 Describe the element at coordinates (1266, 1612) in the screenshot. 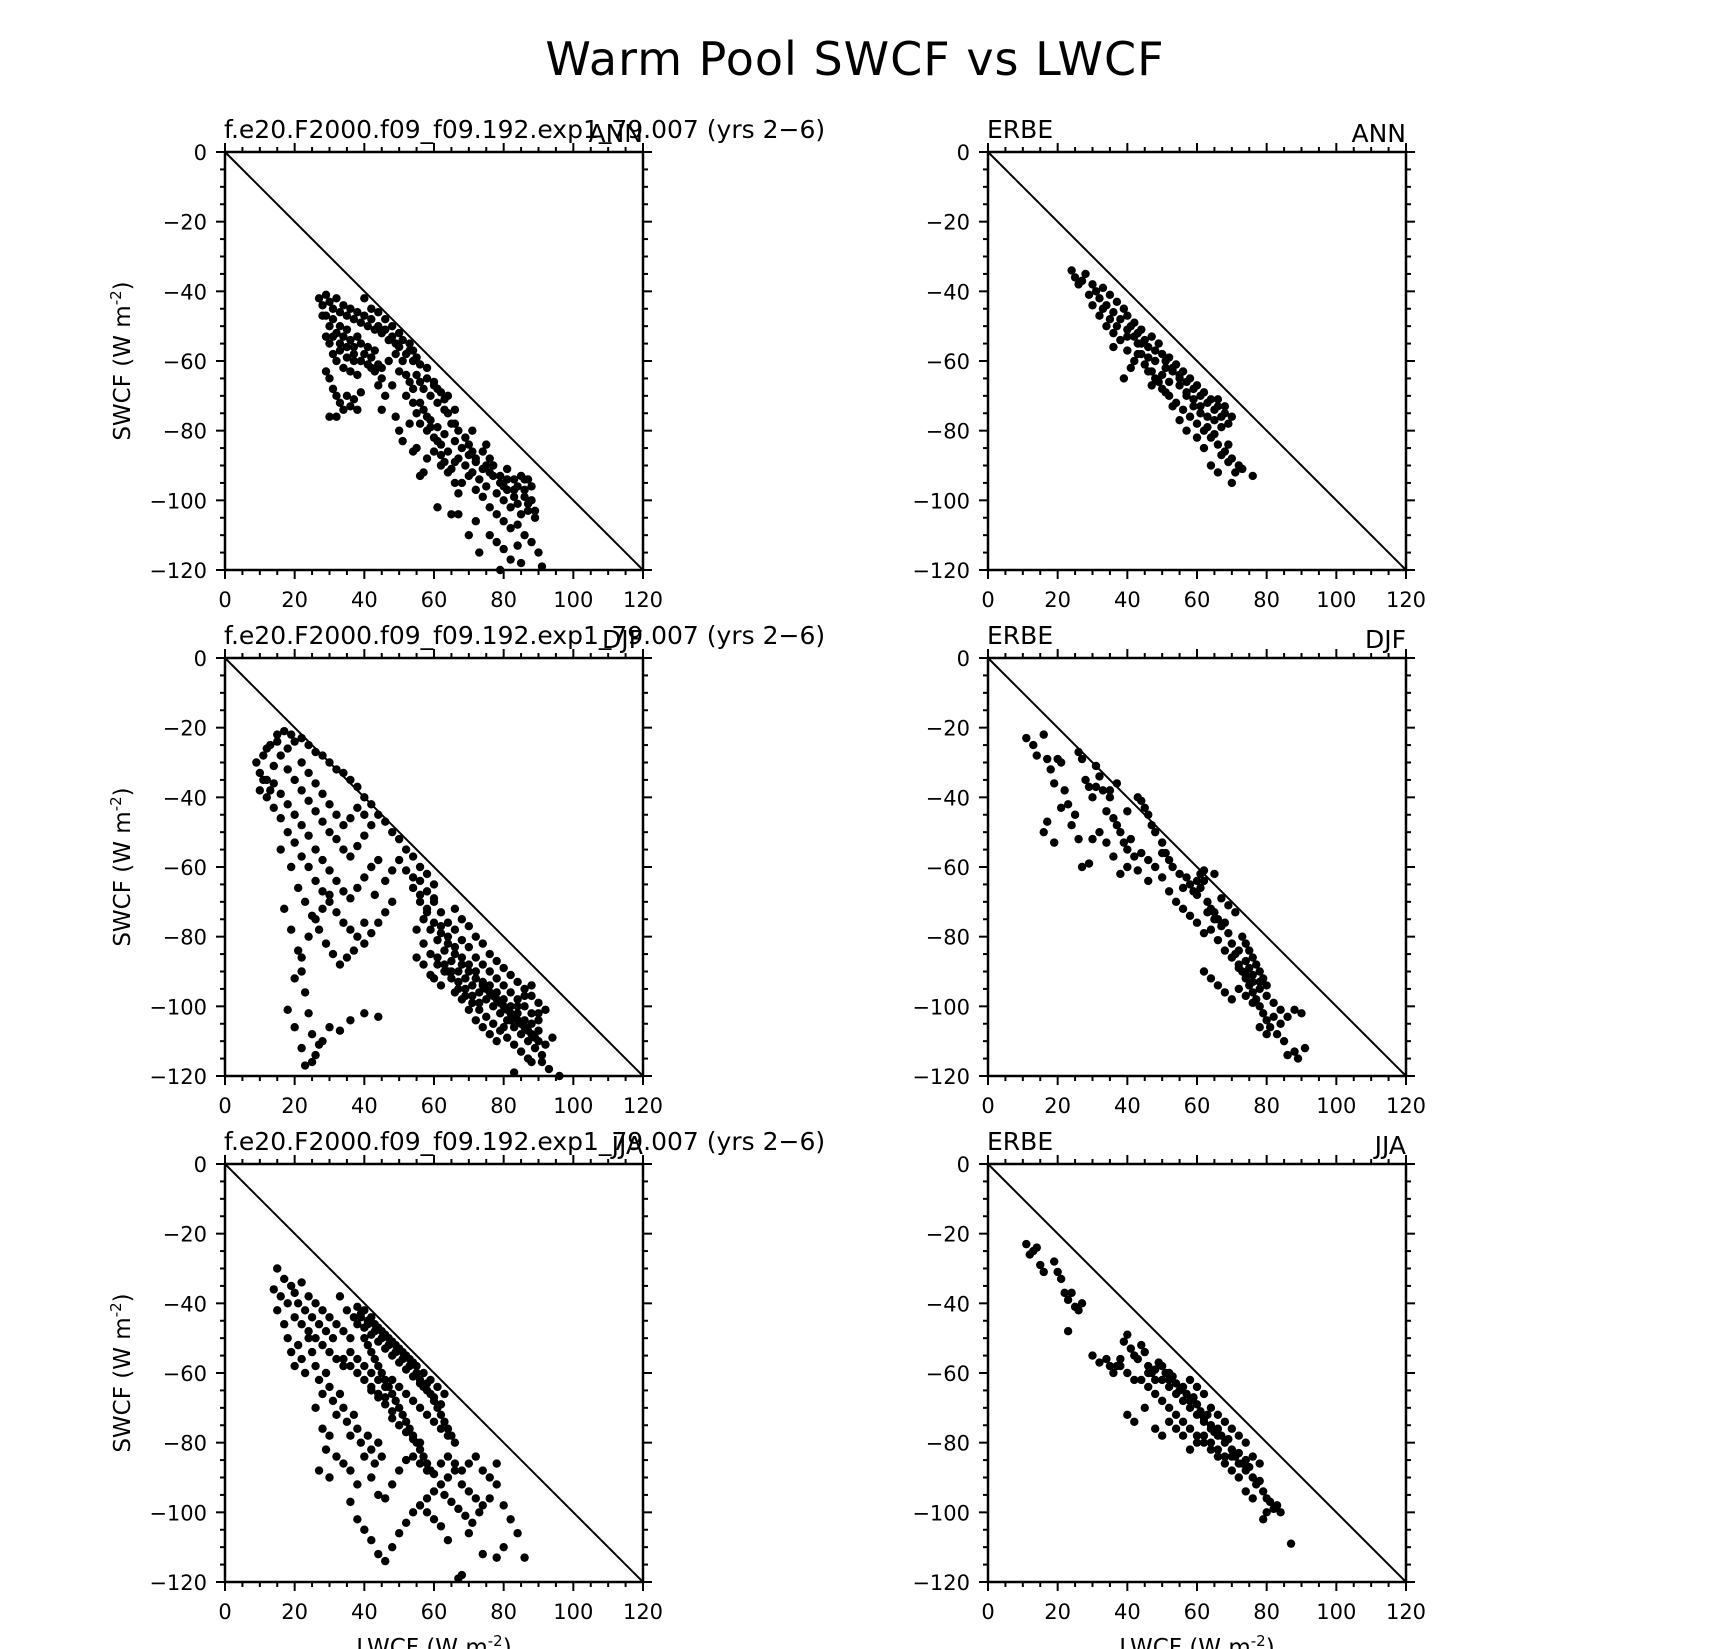

I see `x-tick-label: 80` at that location.